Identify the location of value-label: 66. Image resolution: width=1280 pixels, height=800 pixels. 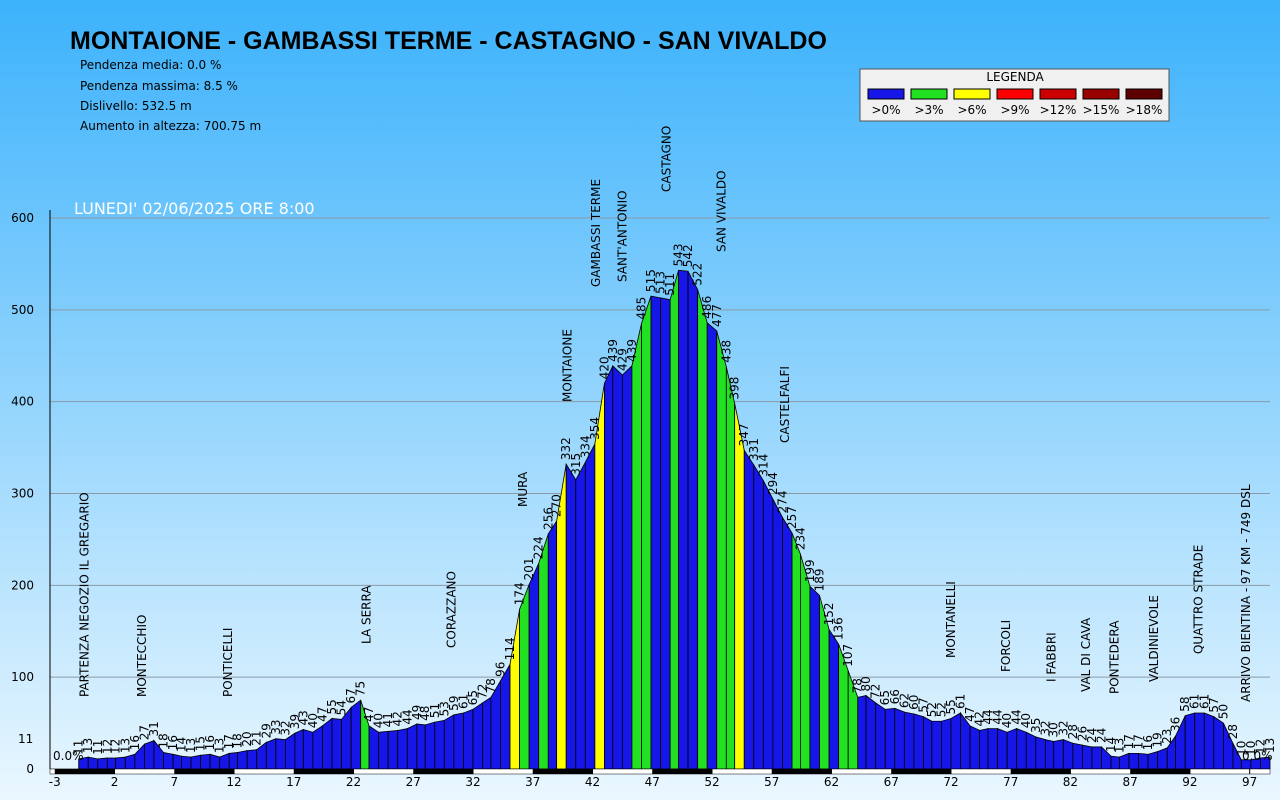
(895, 696).